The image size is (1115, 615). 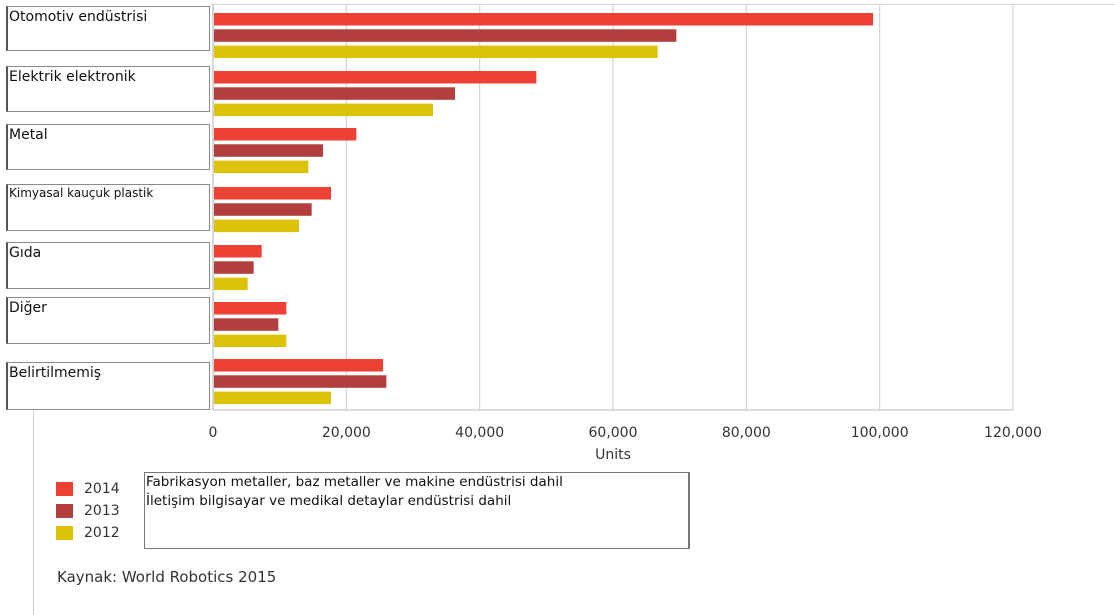 What do you see at coordinates (663, 4) in the screenshot?
I see `top-rule` at bounding box center [663, 4].